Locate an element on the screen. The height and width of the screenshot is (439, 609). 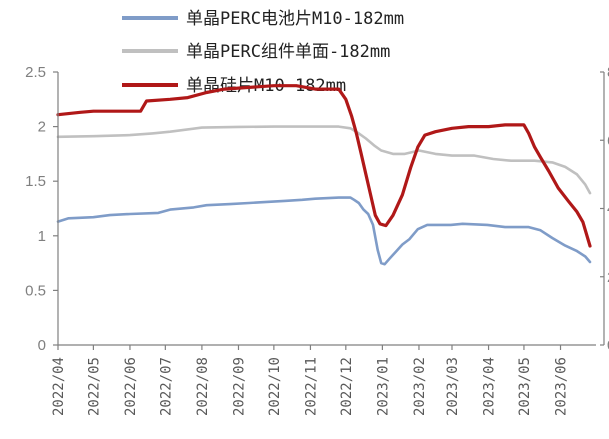
x-tick-label: 2022/05 is located at coordinates (94, 386).